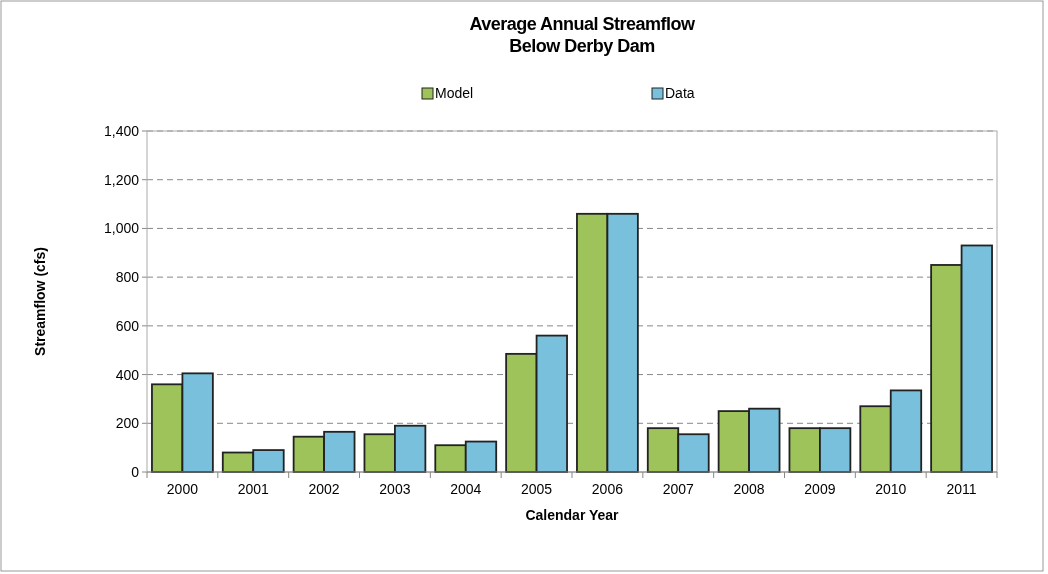 This screenshot has height=574, width=1048. What do you see at coordinates (127, 325) in the screenshot?
I see `y-tick-label: 600` at bounding box center [127, 325].